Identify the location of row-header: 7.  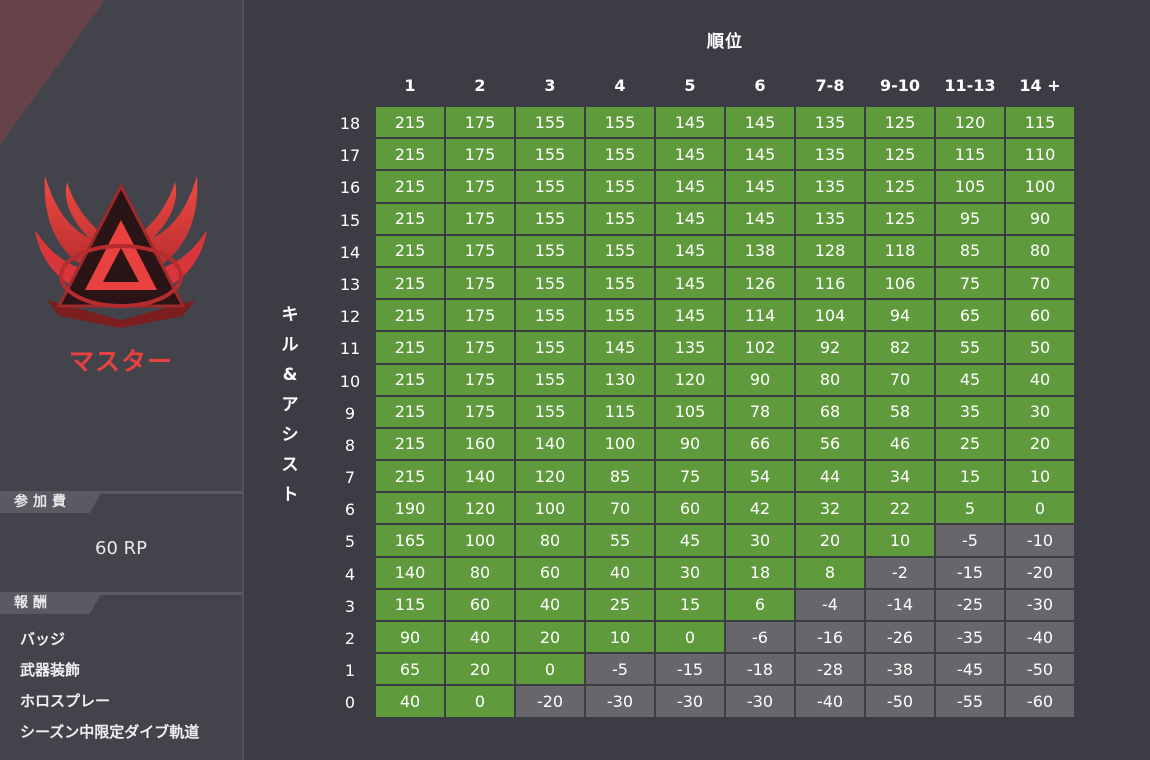
(350, 478).